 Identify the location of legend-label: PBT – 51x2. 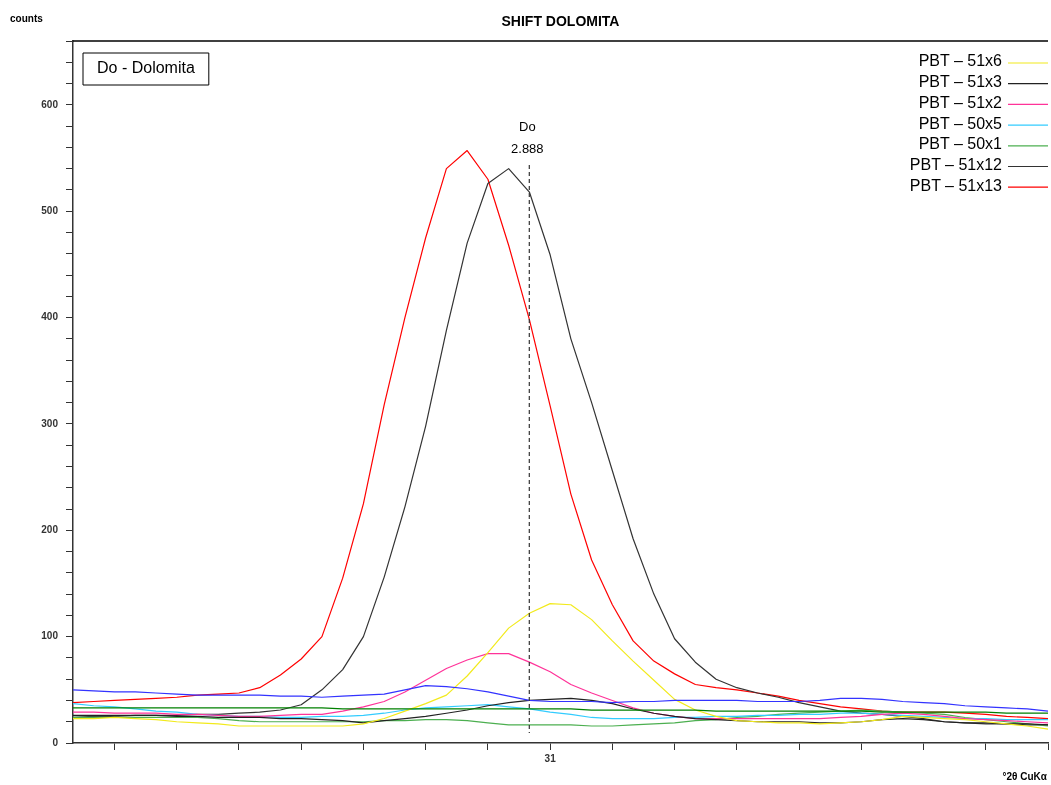
(960, 102).